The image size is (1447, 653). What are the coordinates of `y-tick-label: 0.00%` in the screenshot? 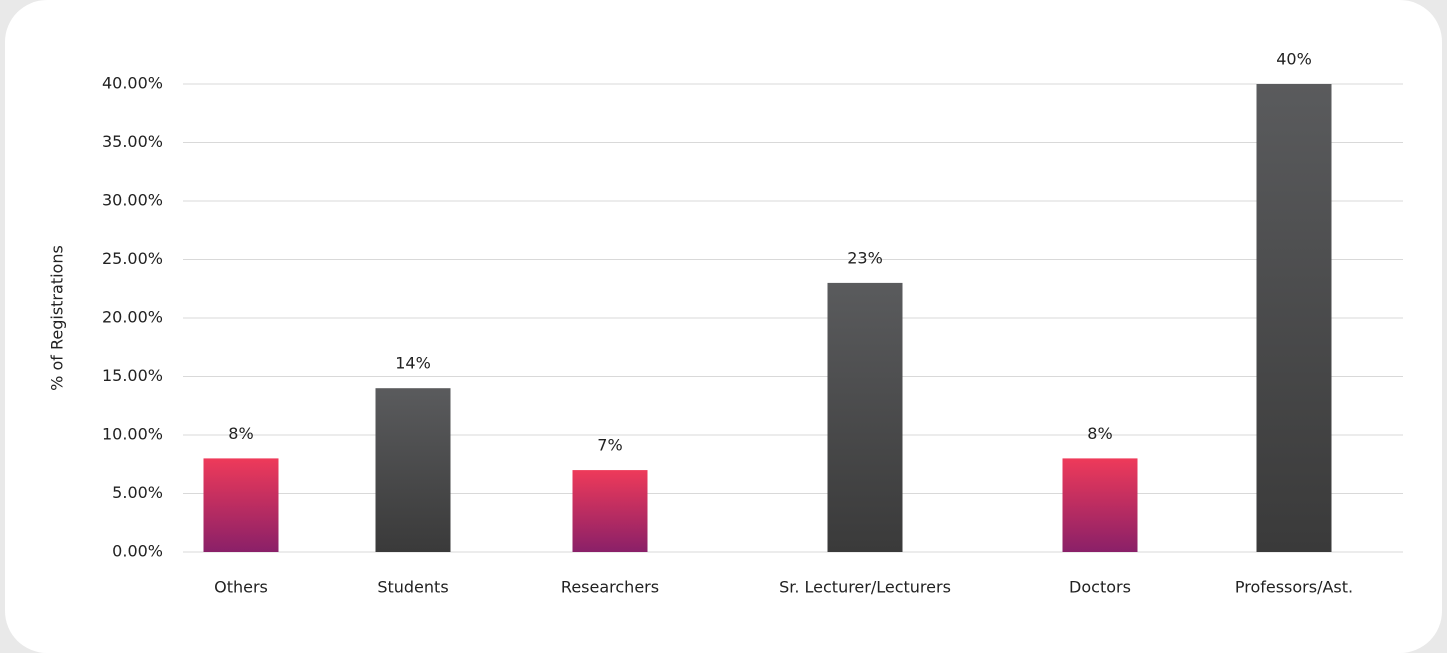 It's located at (137, 551).